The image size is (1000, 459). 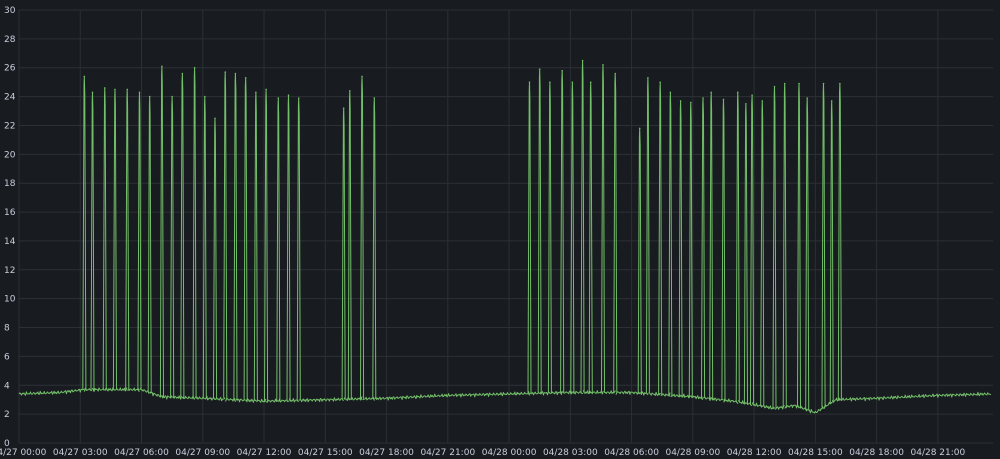 What do you see at coordinates (10, 98) in the screenshot?
I see `y-tick-label: 24` at bounding box center [10, 98].